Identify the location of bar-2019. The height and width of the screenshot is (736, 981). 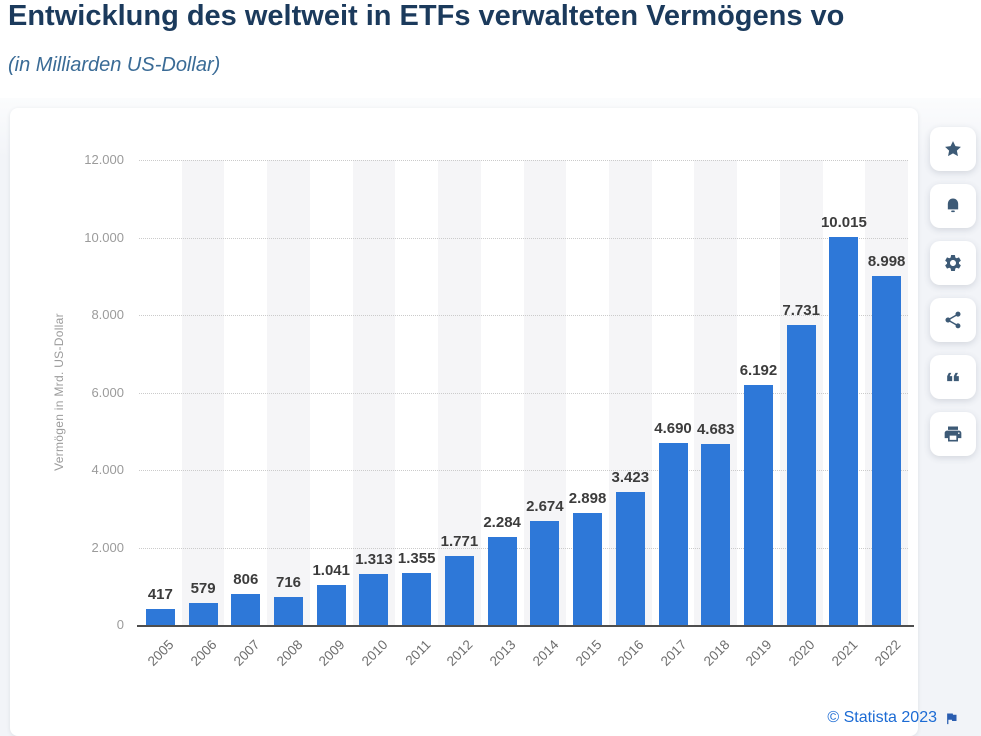
(758, 505).